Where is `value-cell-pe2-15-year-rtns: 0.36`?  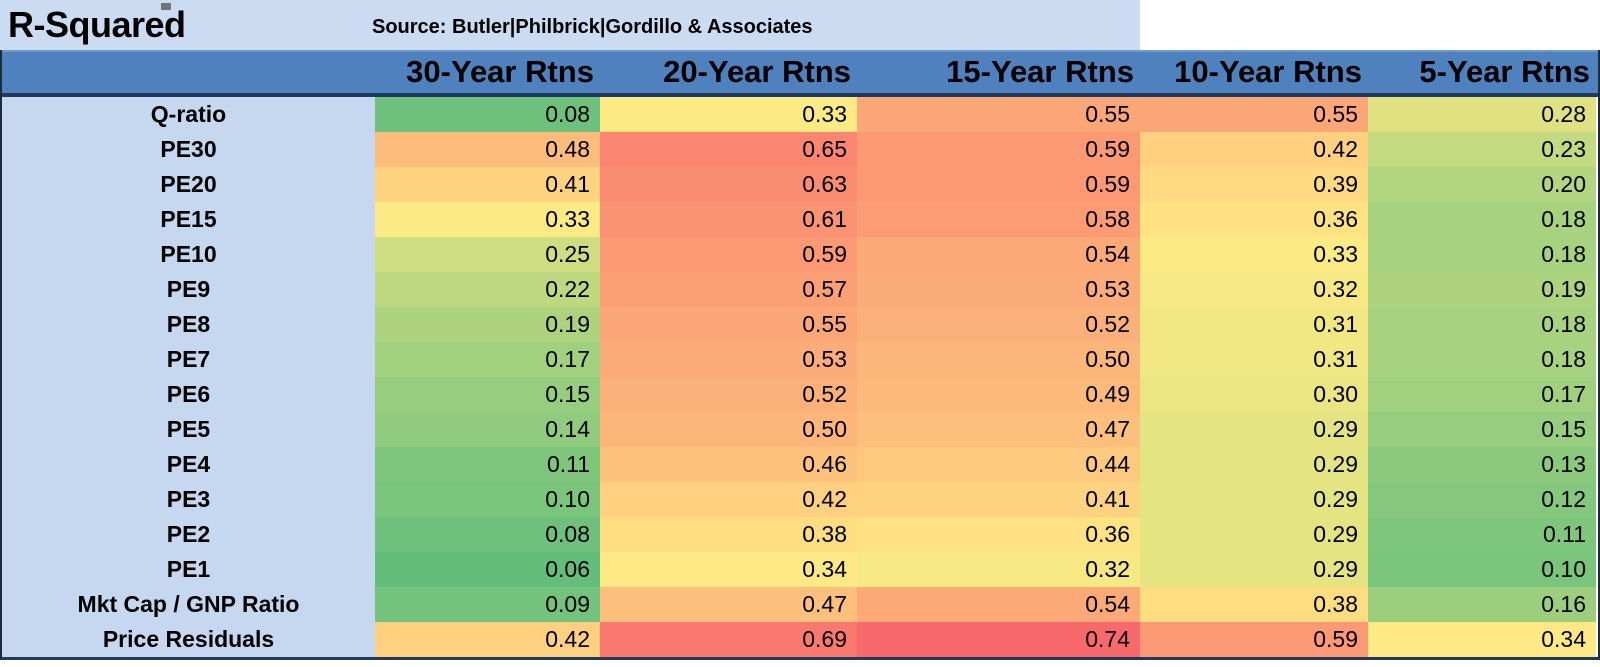 value-cell-pe2-15-year-rtns: 0.36 is located at coordinates (998, 534).